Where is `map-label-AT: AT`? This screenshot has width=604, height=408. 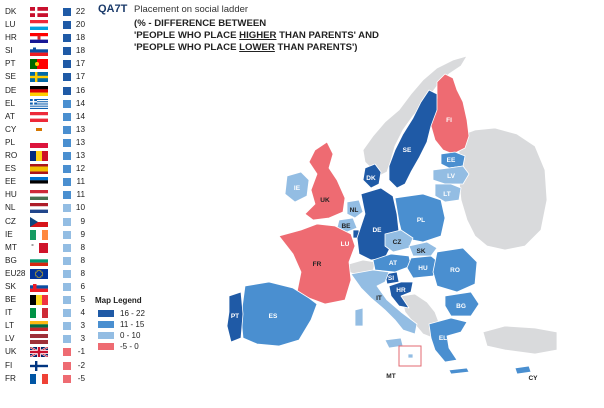
map-label-AT: AT is located at coordinates (393, 263).